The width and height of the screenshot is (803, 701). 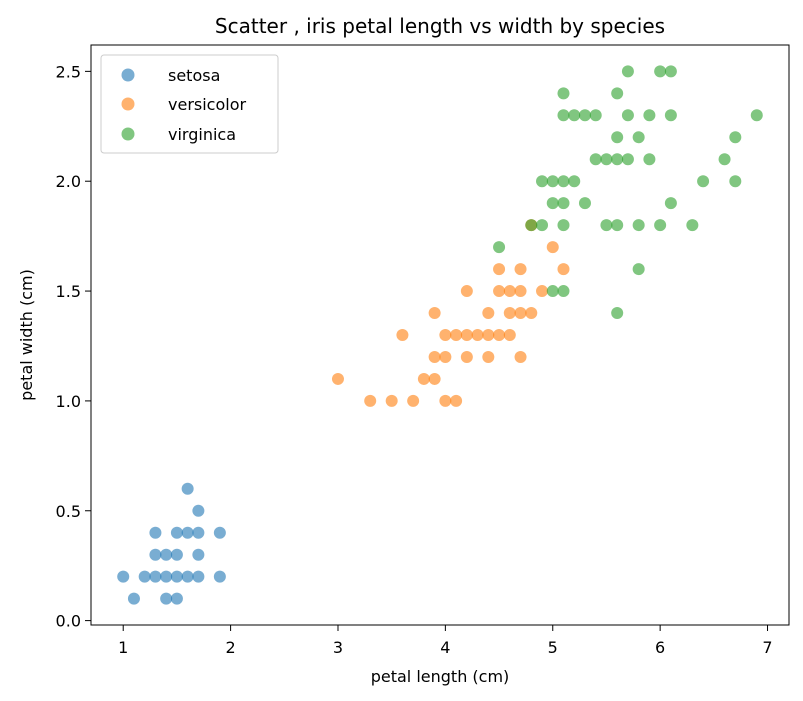 I want to click on legend: setosa versicolor virginica, so click(x=189, y=104).